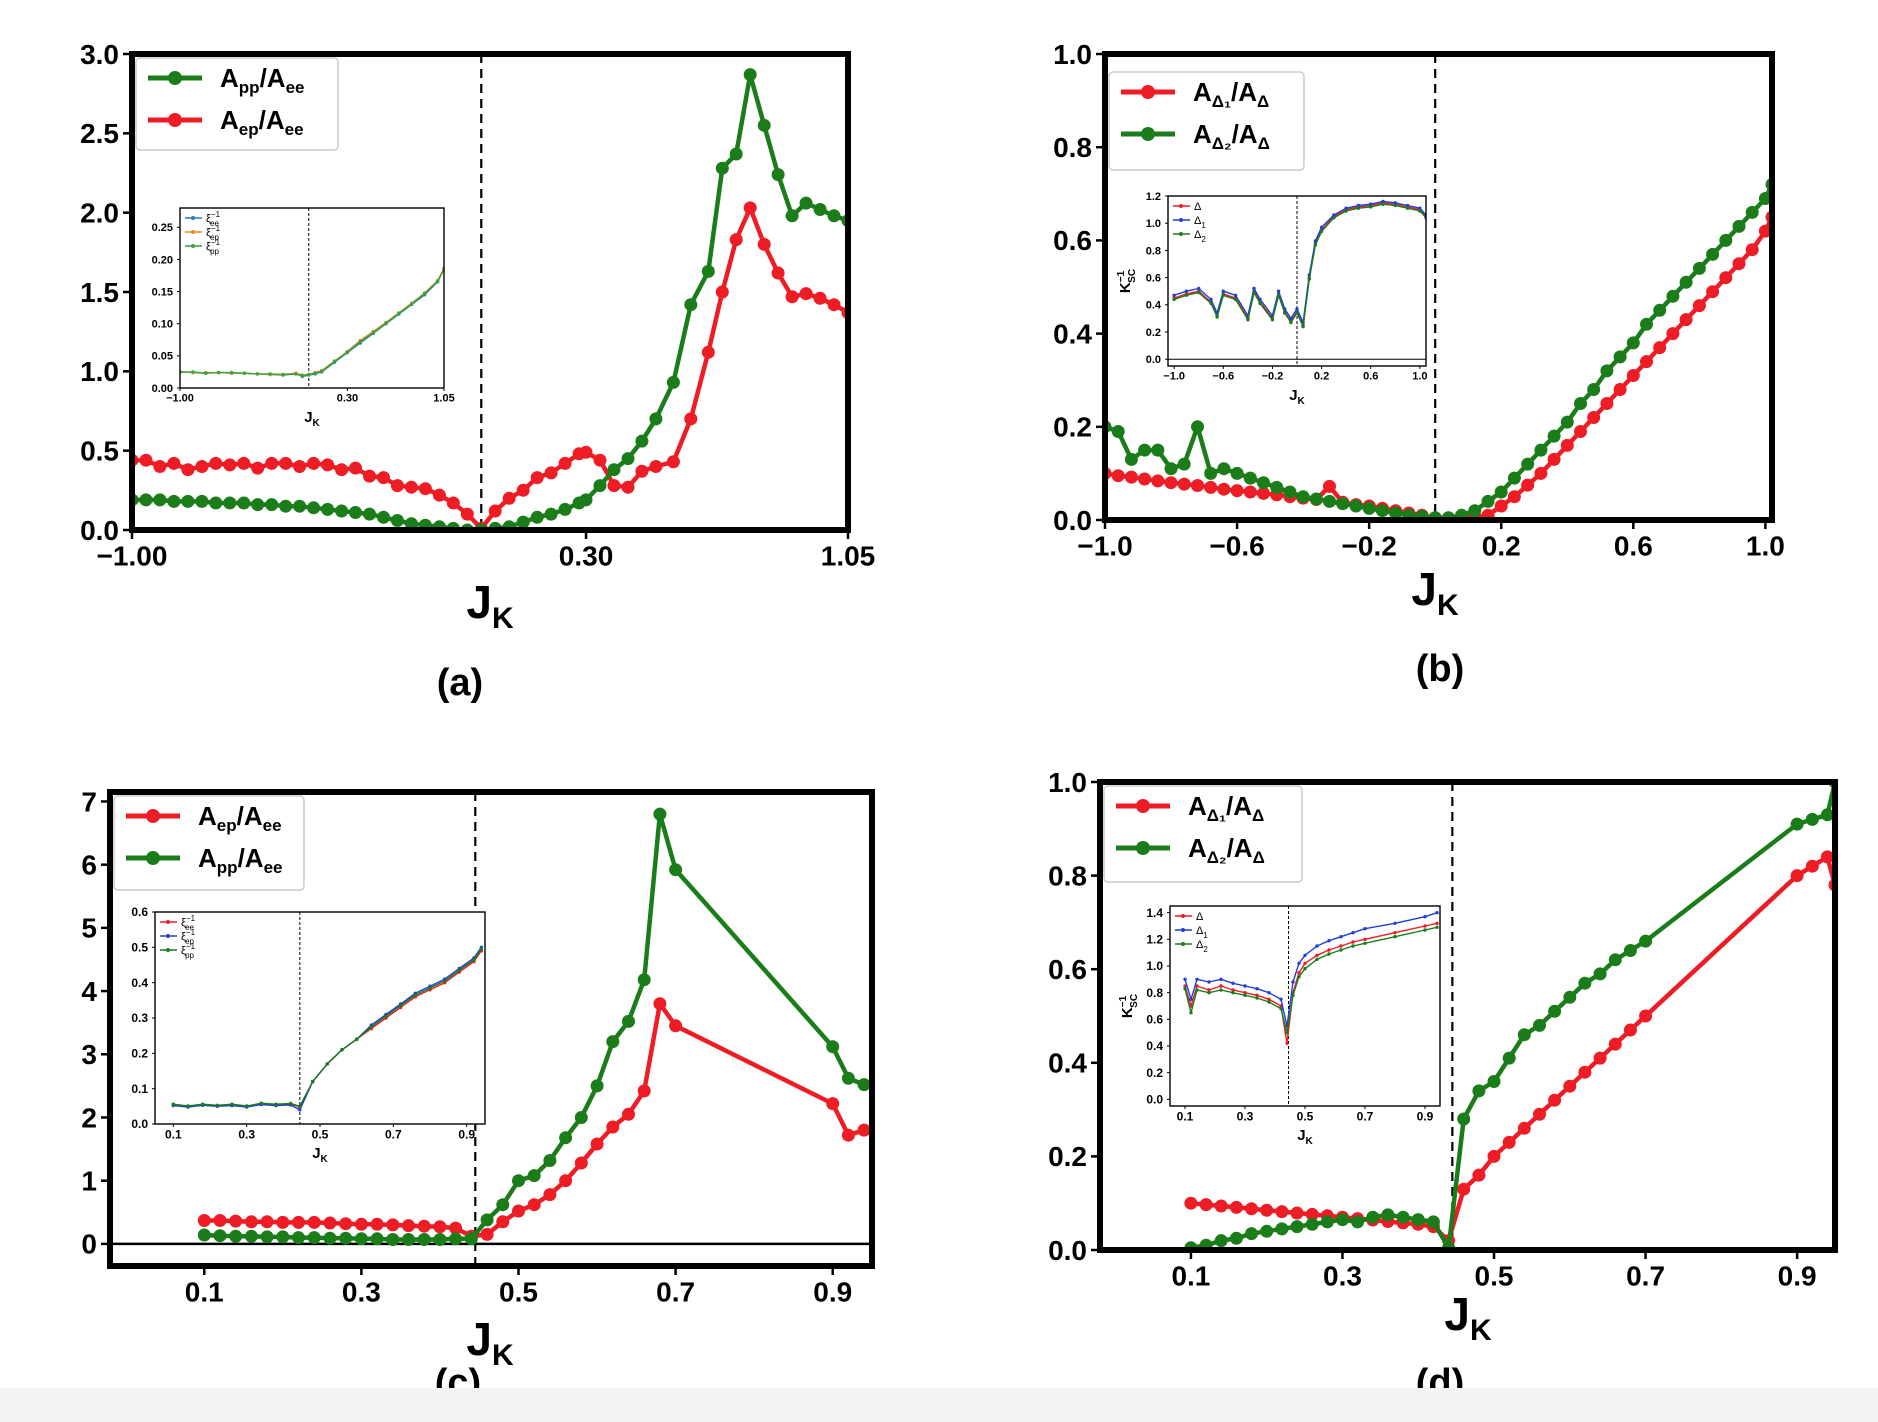  What do you see at coordinates (1154, 940) in the screenshot?
I see `panel-d-inset-ytick-label: 1.2` at bounding box center [1154, 940].